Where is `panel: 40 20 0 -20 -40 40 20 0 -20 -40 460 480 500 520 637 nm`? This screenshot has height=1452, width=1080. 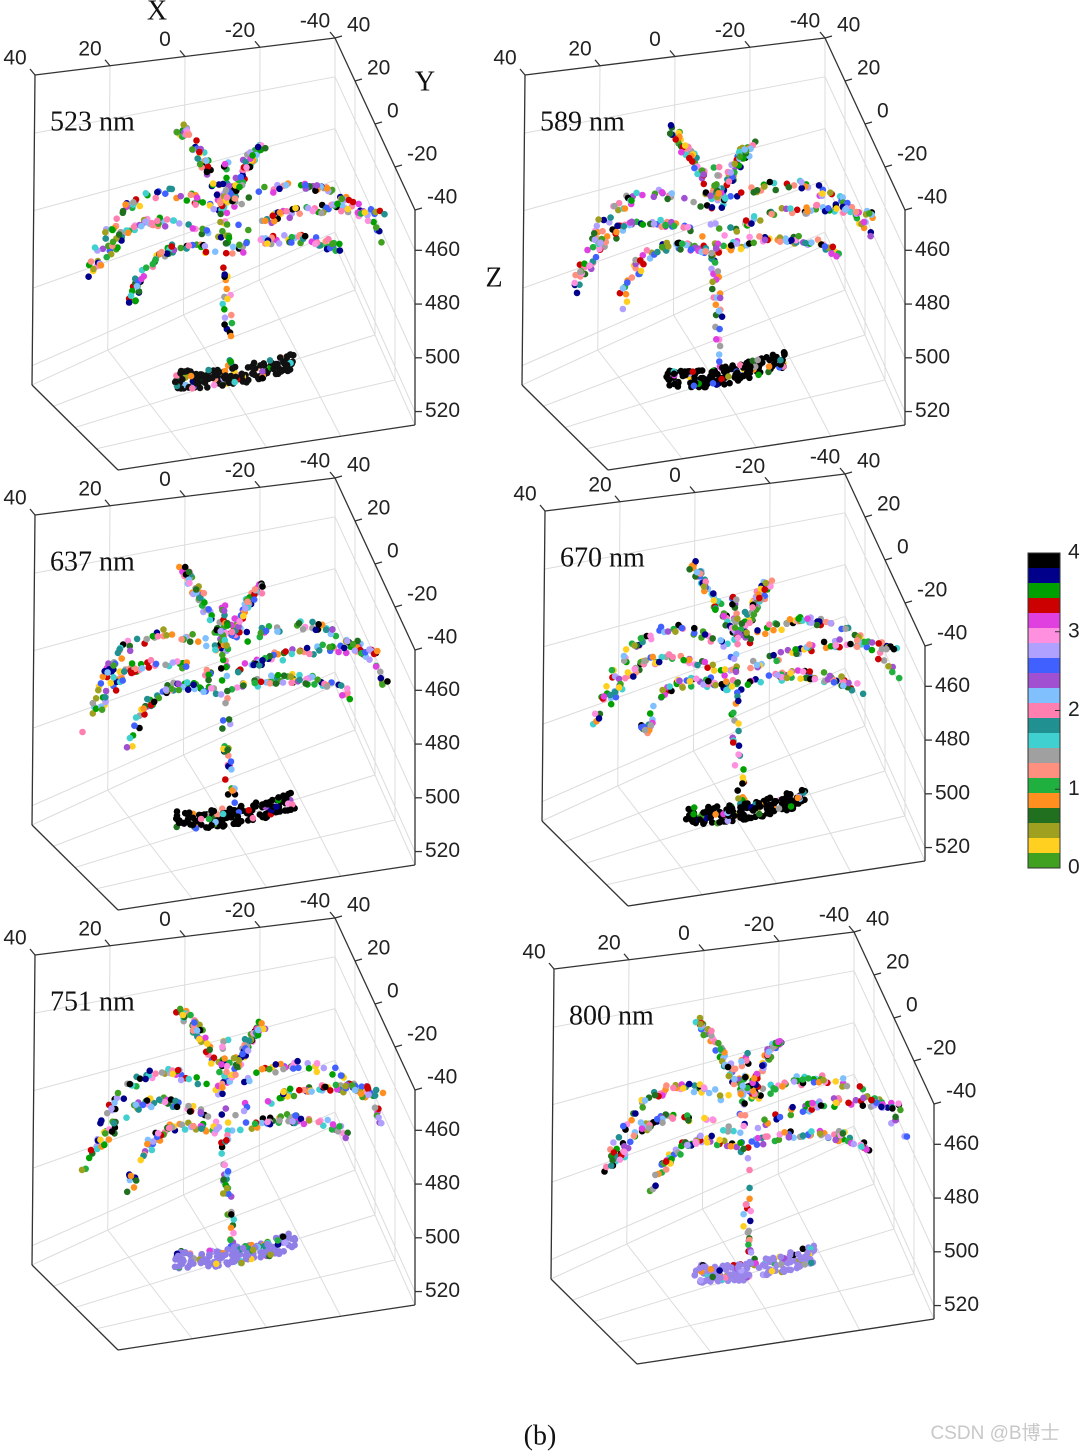 panel: 40 20 0 -20 -40 40 20 0 -20 -40 460 480 500 520 637 nm is located at coordinates (231, 680).